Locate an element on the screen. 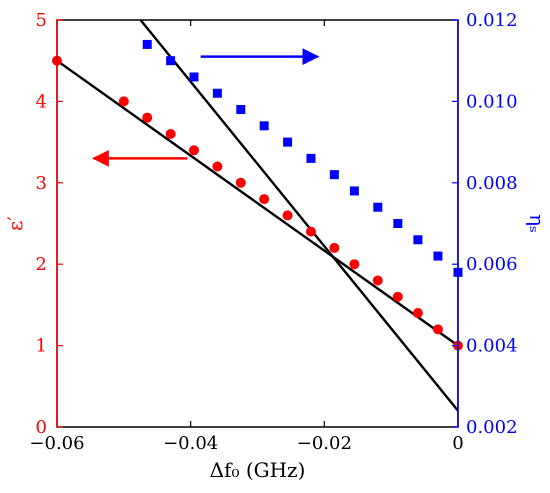 The height and width of the screenshot is (493, 550). x-tick-label: −0.06 is located at coordinates (56, 443).